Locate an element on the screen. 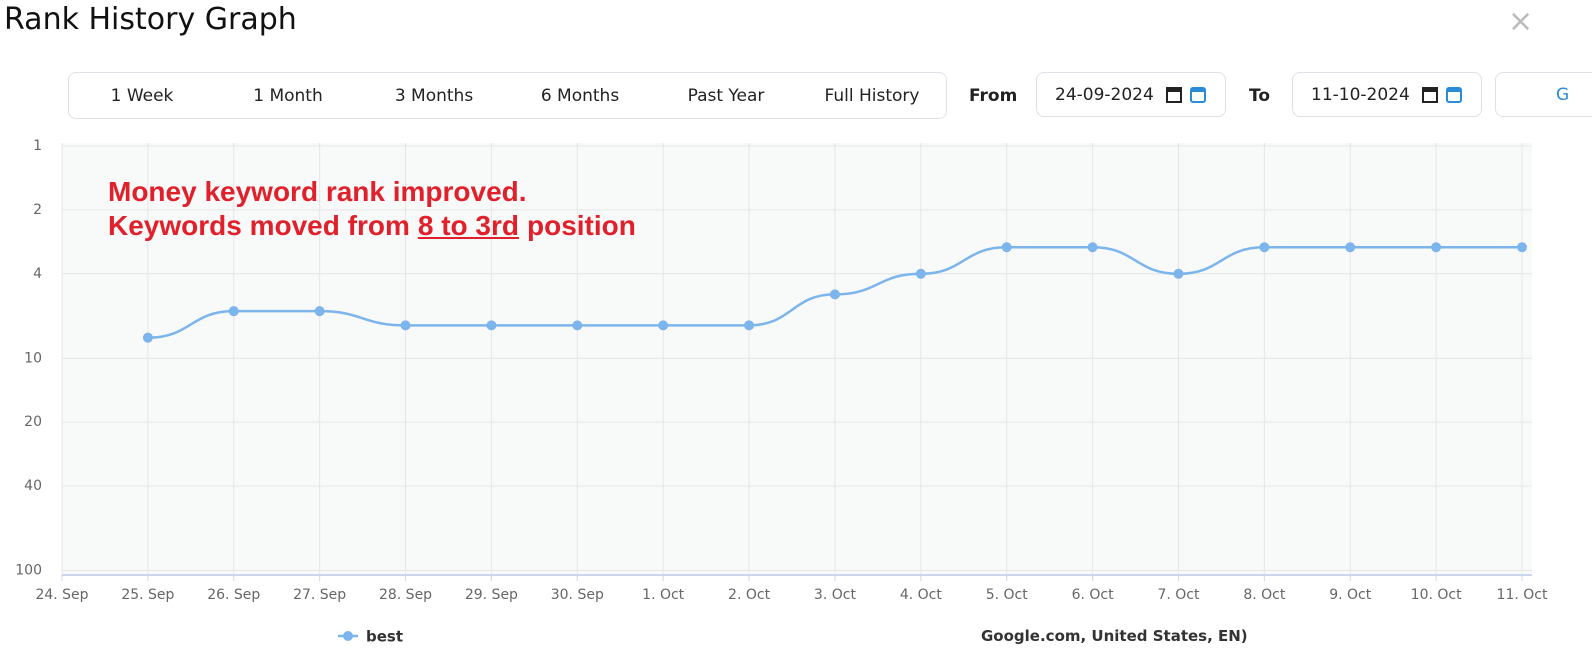 The image size is (1592, 667). y-tick-label: 100 is located at coordinates (28, 571).